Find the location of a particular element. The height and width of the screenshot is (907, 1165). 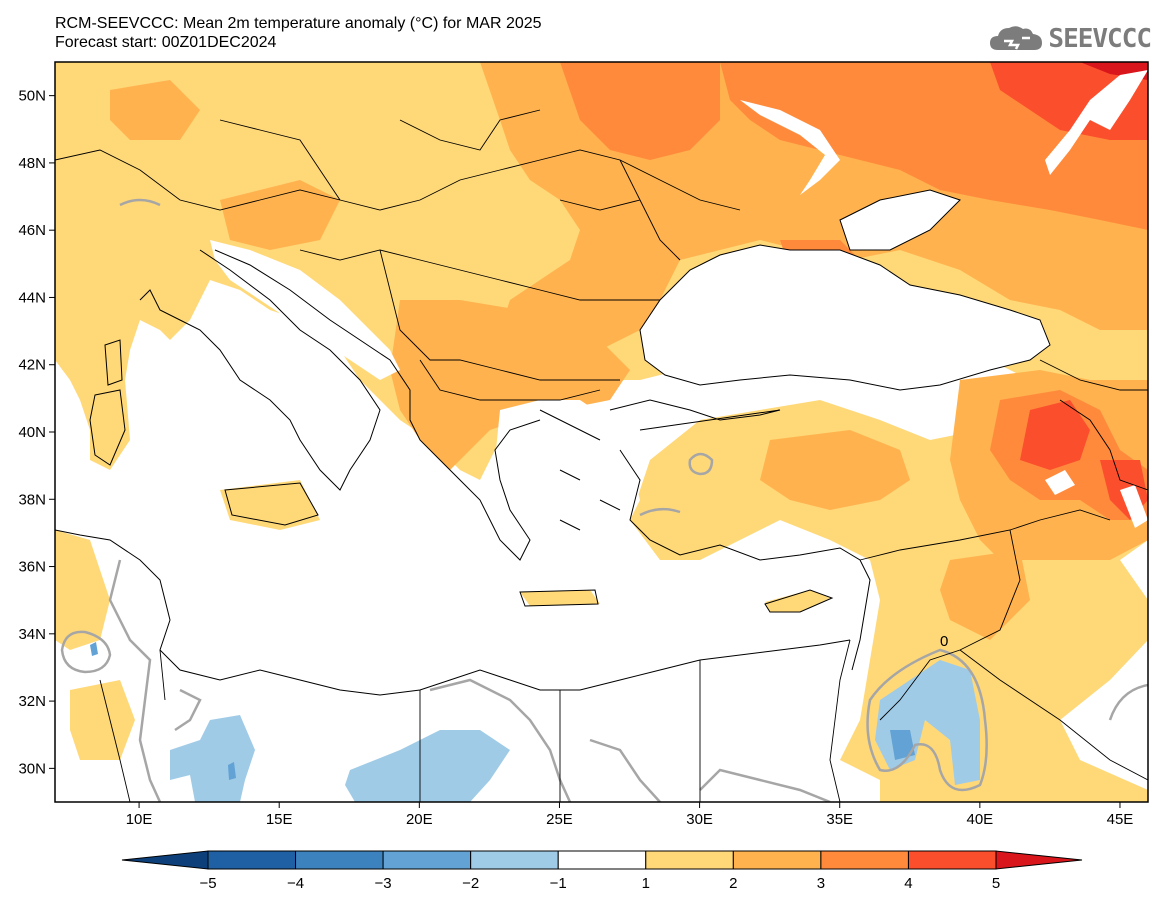

coastline-greece-islands is located at coordinates (580, 470).